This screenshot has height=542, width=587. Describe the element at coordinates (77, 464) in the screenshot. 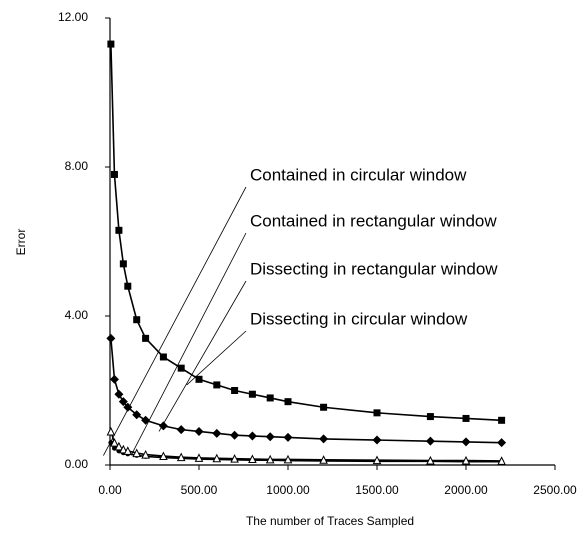

I see `y-tick-label: 0.00` at that location.